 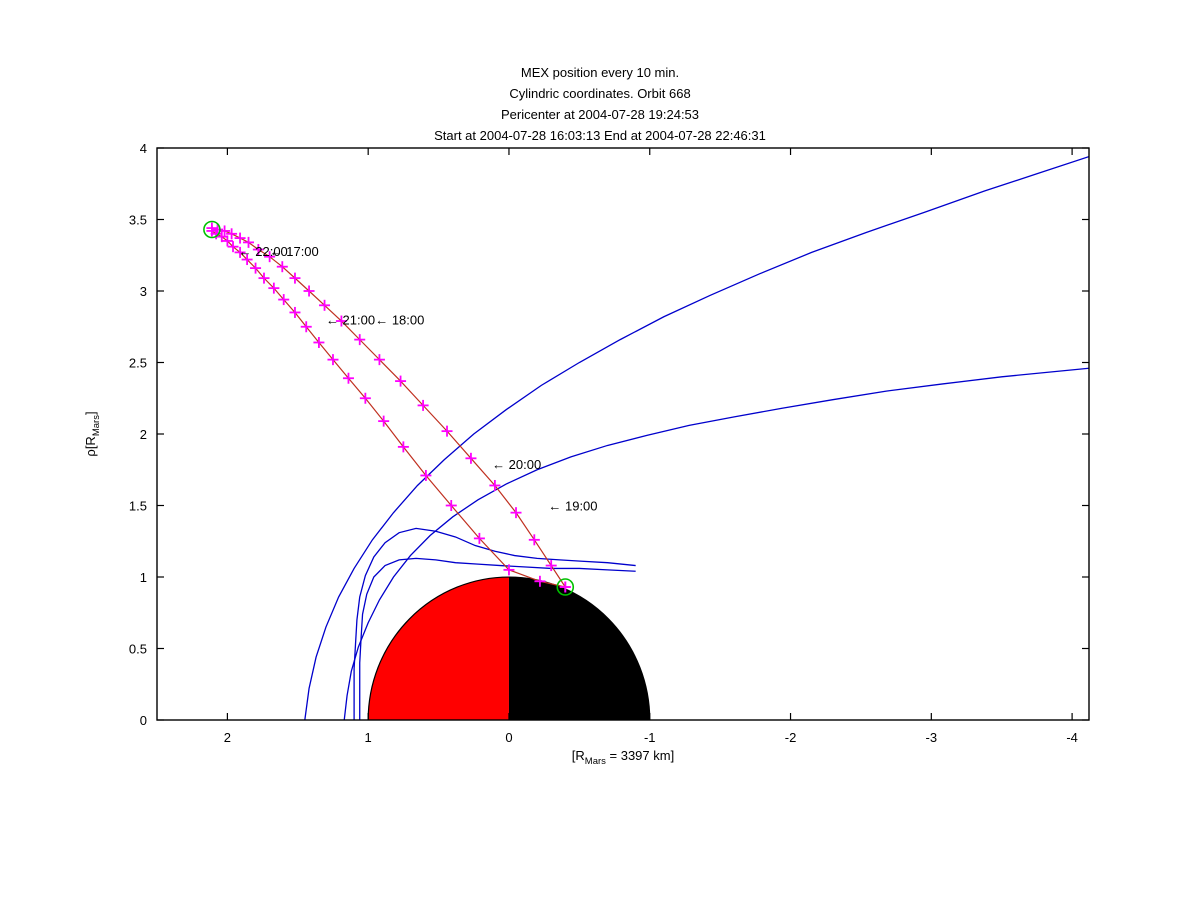 I want to click on x-axis-label-prefix: [R, so click(x=578, y=755).